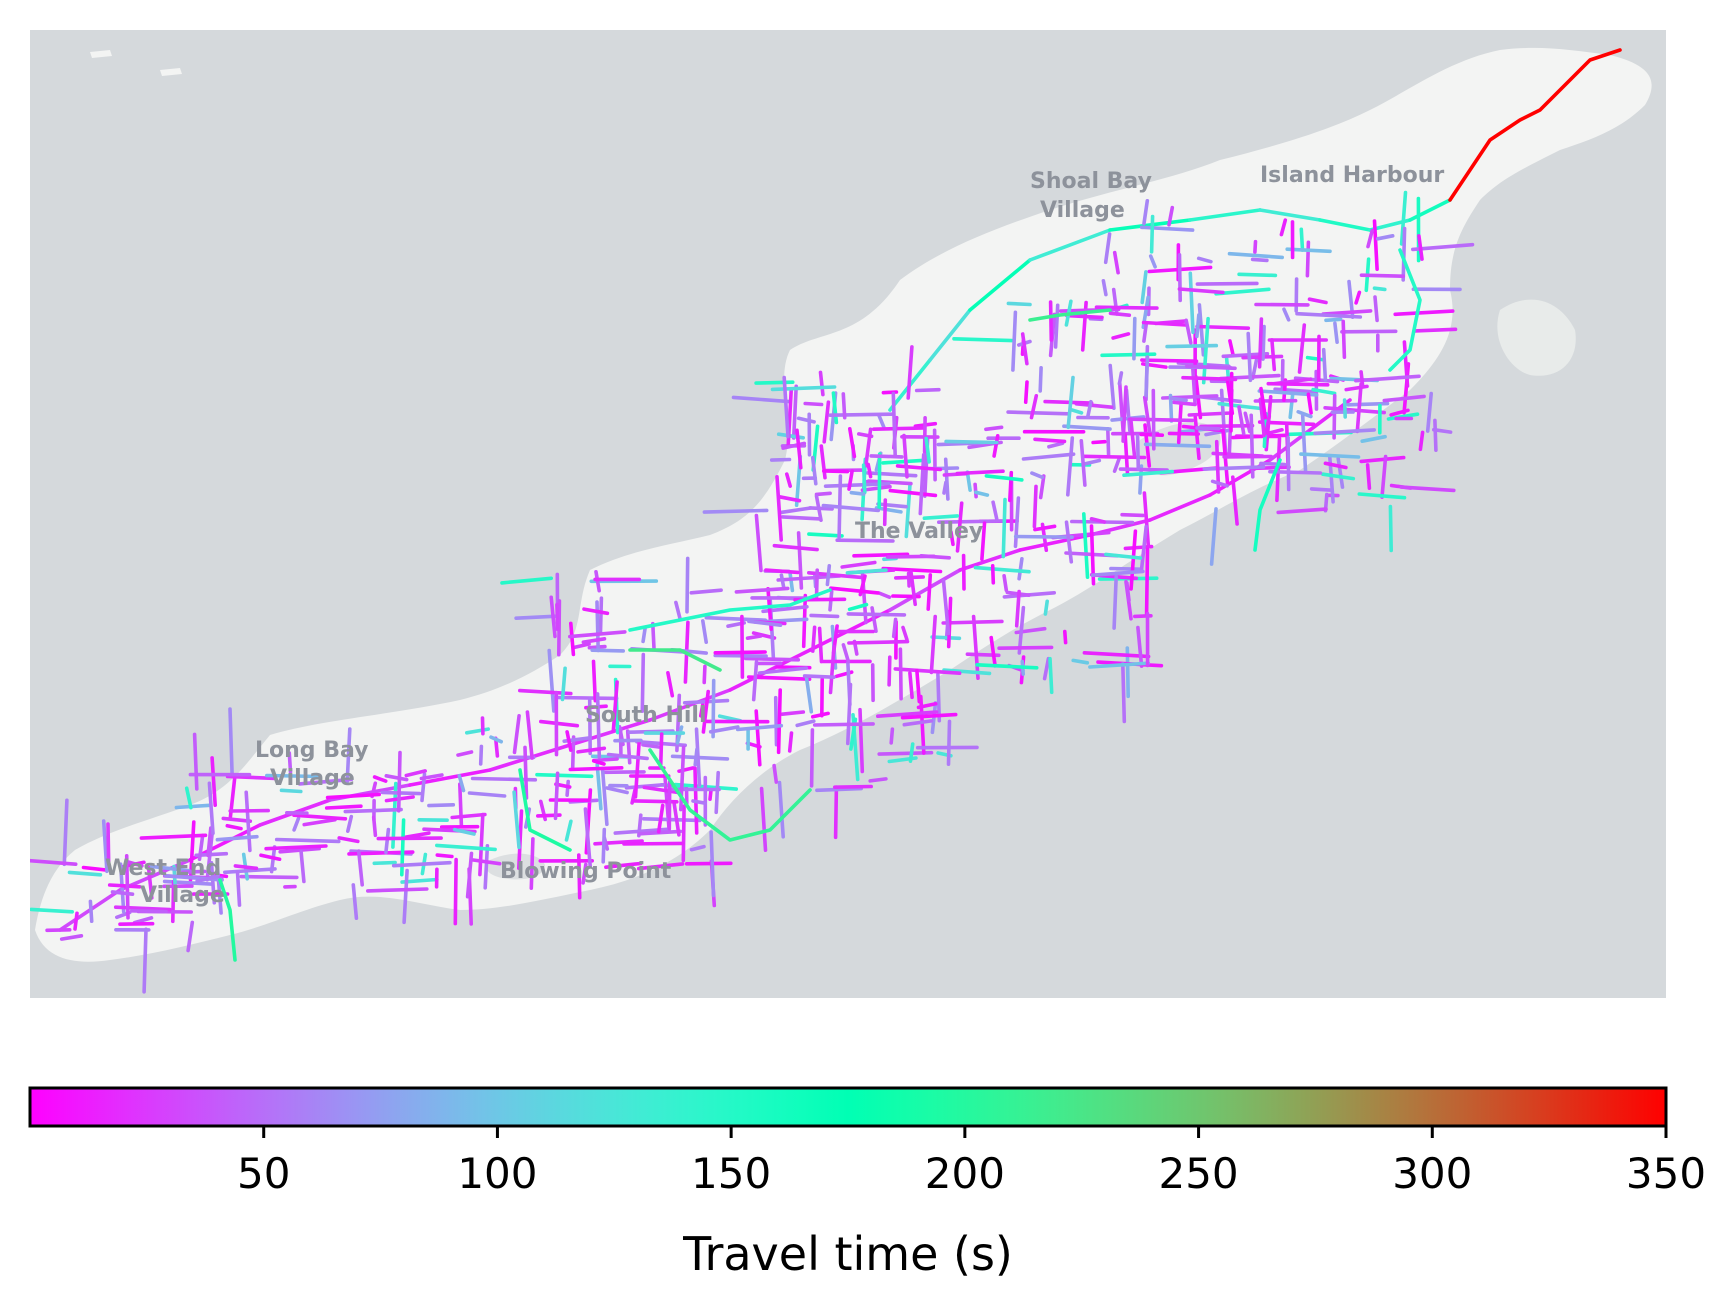 This screenshot has width=1733, height=1308. I want to click on colorbar-tick-label: 100, so click(497, 1173).